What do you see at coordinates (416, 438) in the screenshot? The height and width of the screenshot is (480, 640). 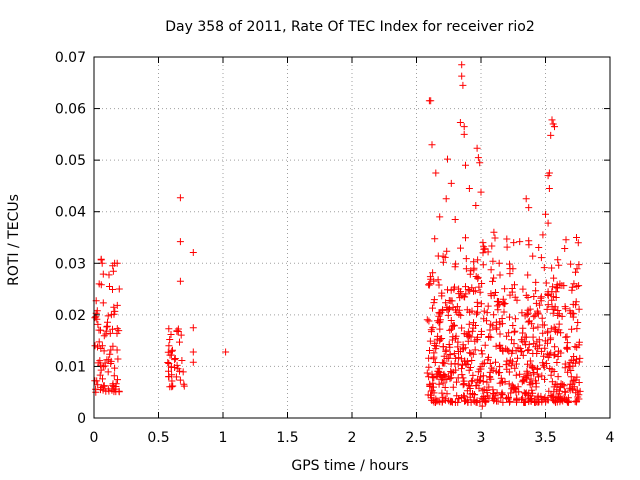 I see `x-tick-label: 2.5` at bounding box center [416, 438].